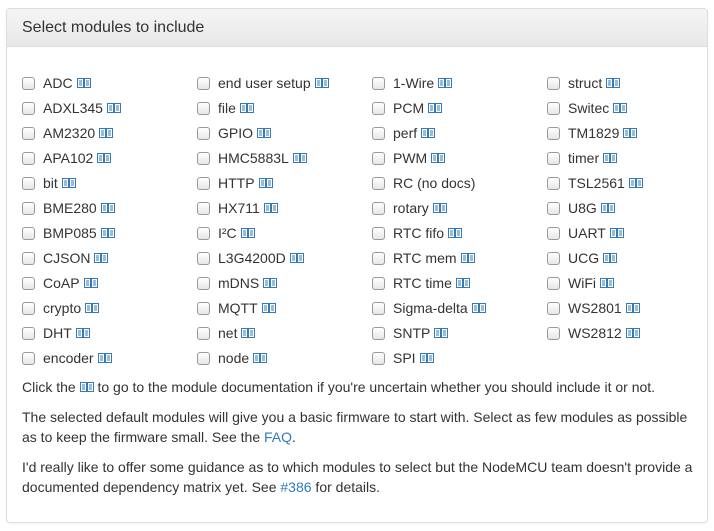 This screenshot has height=531, width=714. Describe the element at coordinates (587, 108) in the screenshot. I see `module-switec: Switec` at that location.